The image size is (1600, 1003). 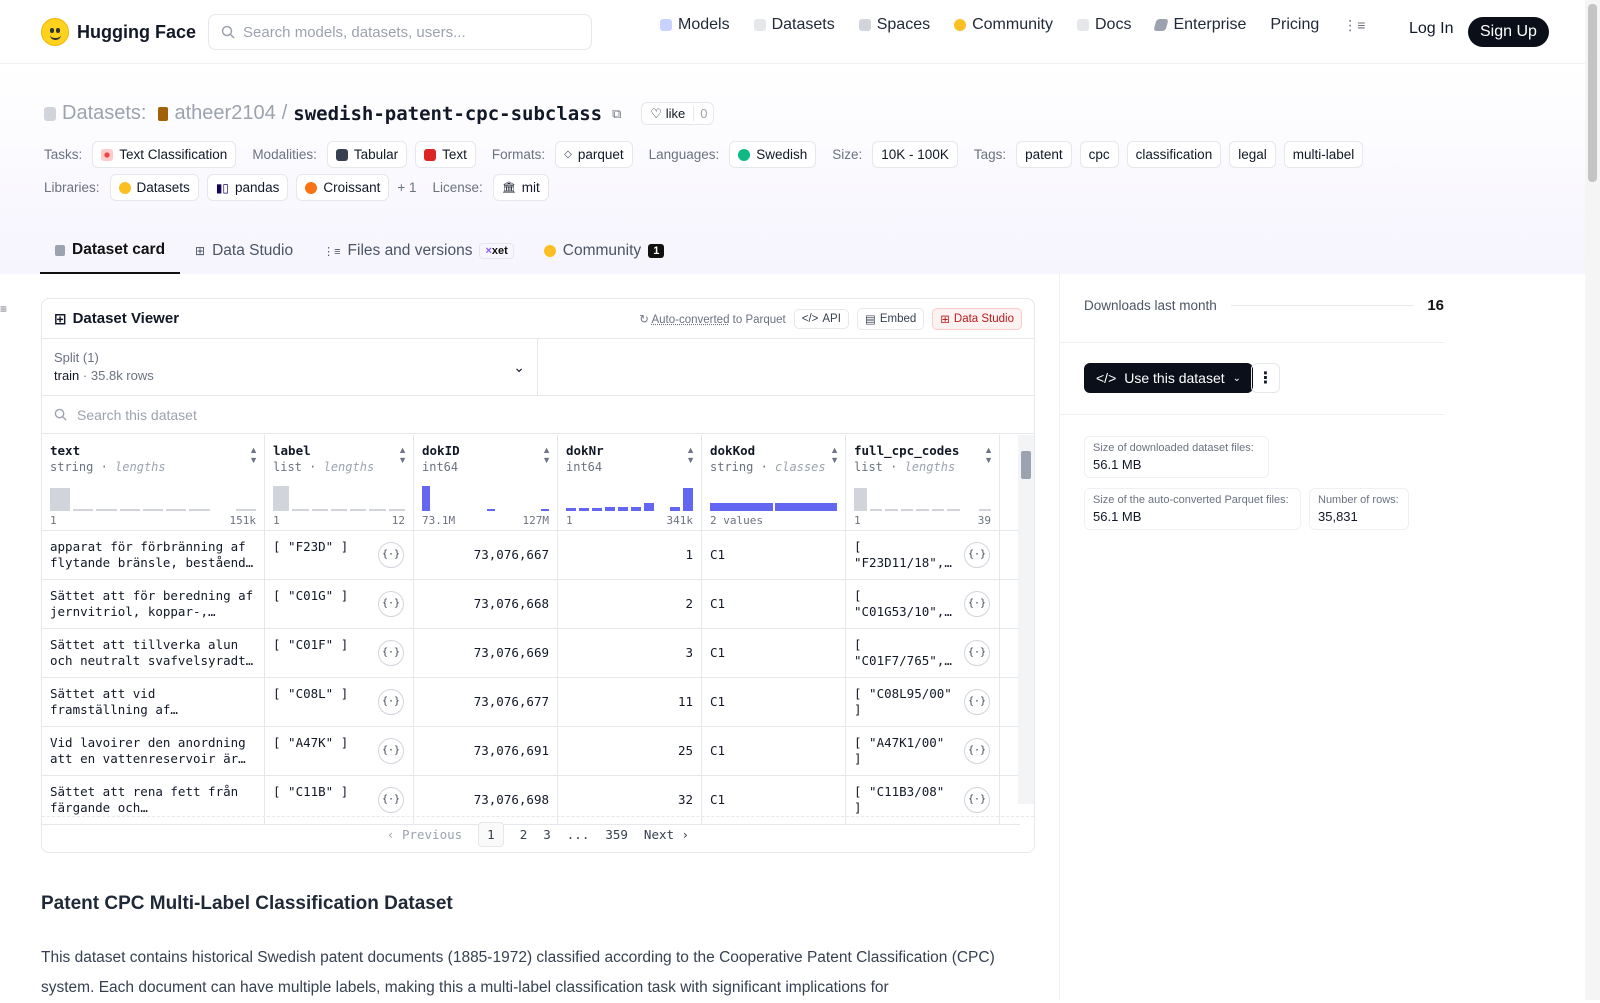 What do you see at coordinates (247, 187) in the screenshot?
I see `tag-library-pandas: ▮▯ pandas` at bounding box center [247, 187].